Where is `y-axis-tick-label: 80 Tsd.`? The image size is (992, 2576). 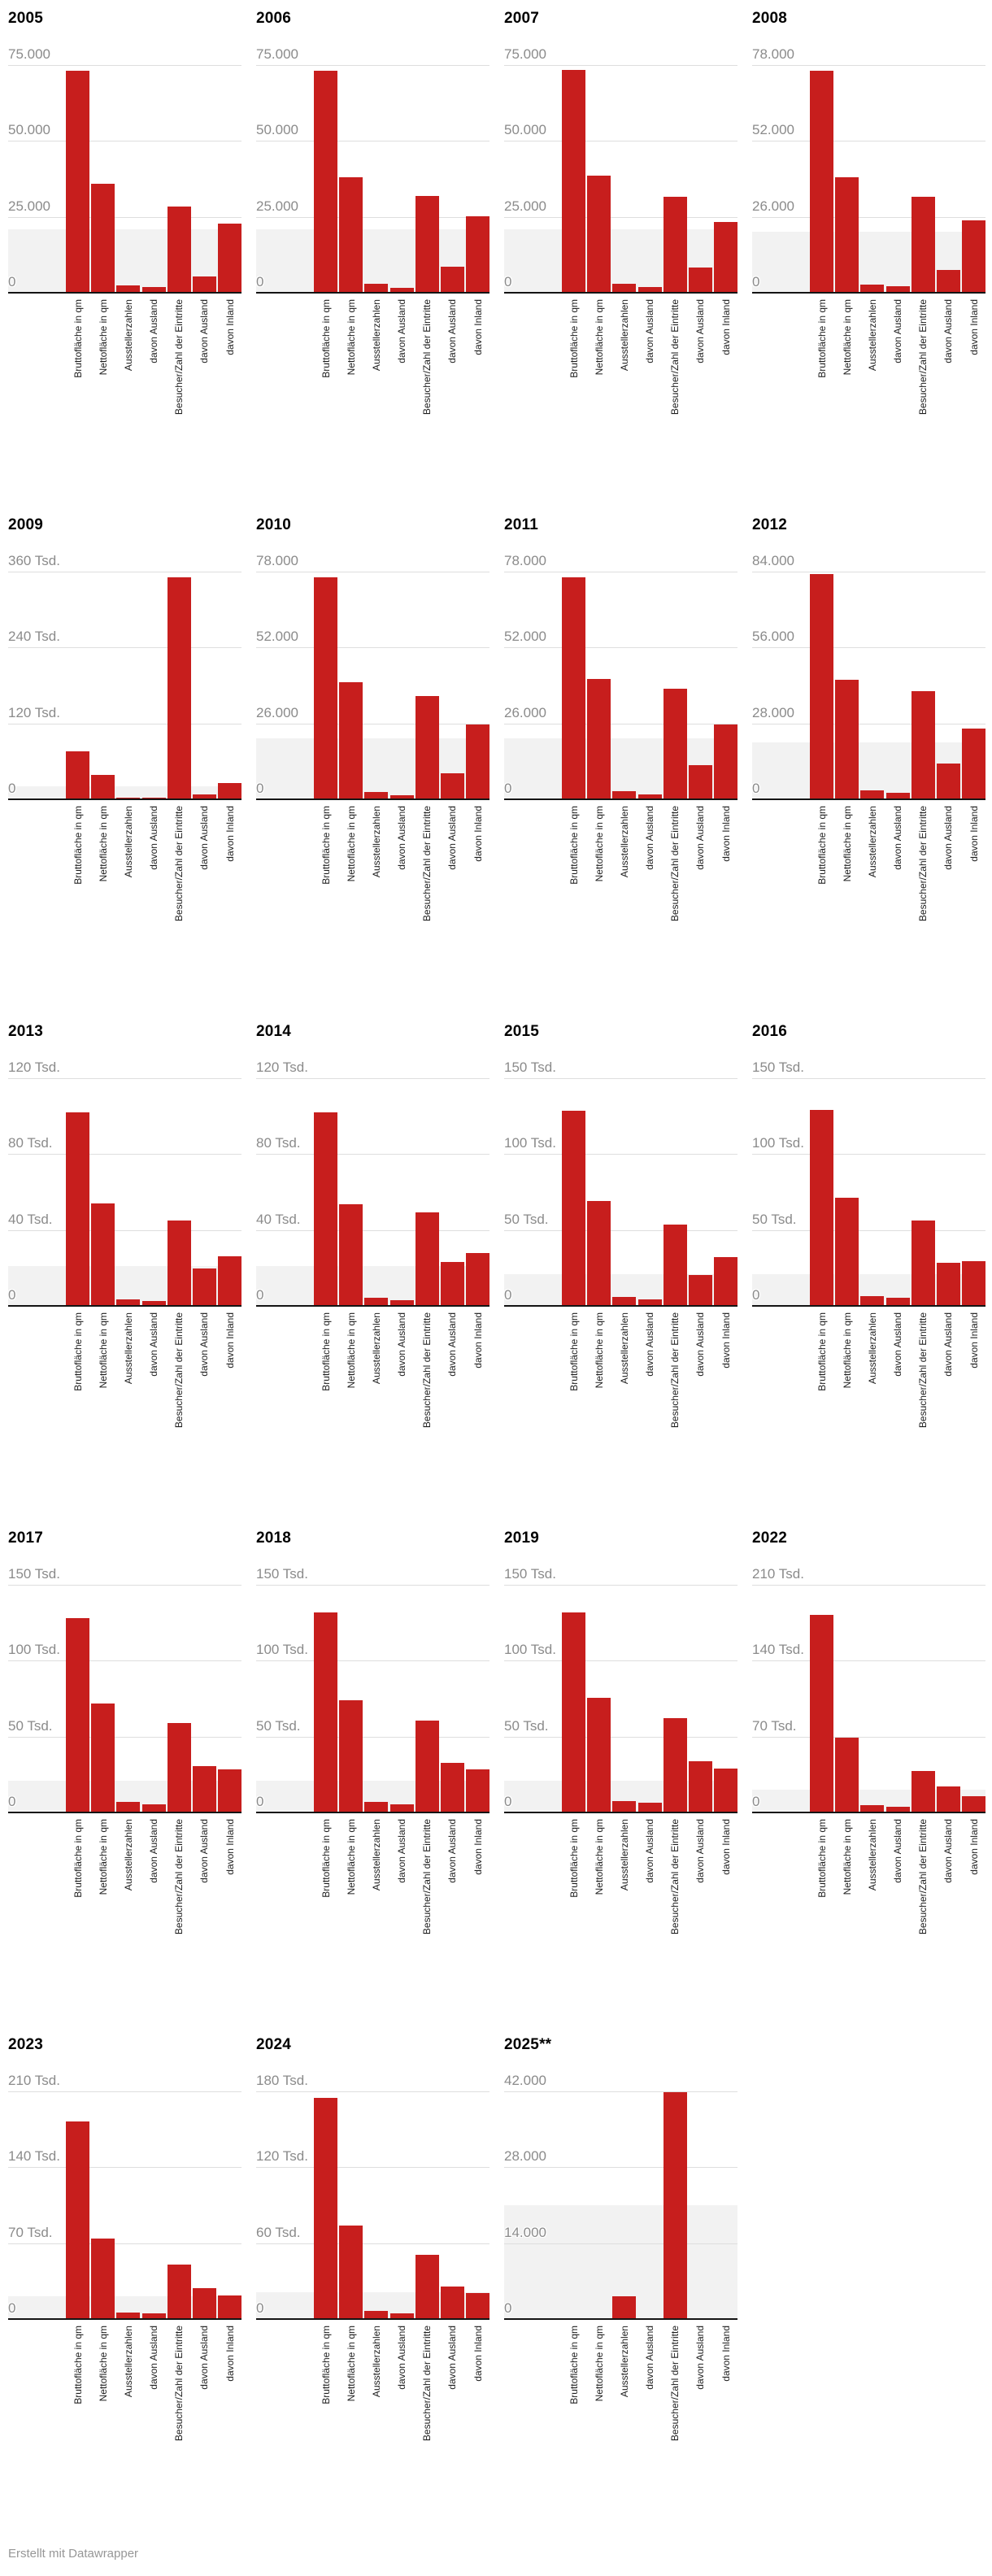 y-axis-tick-label: 80 Tsd. is located at coordinates (30, 1143).